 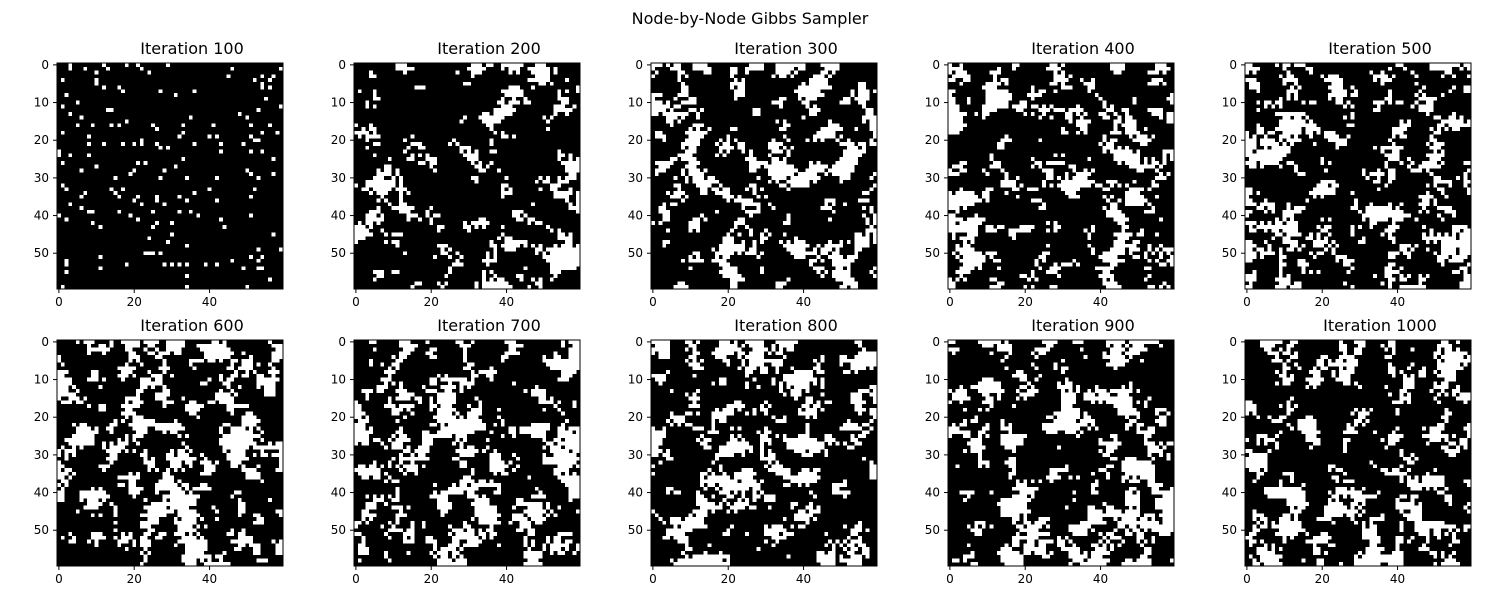 I want to click on y-tick-label: 20, so click(x=338, y=140).